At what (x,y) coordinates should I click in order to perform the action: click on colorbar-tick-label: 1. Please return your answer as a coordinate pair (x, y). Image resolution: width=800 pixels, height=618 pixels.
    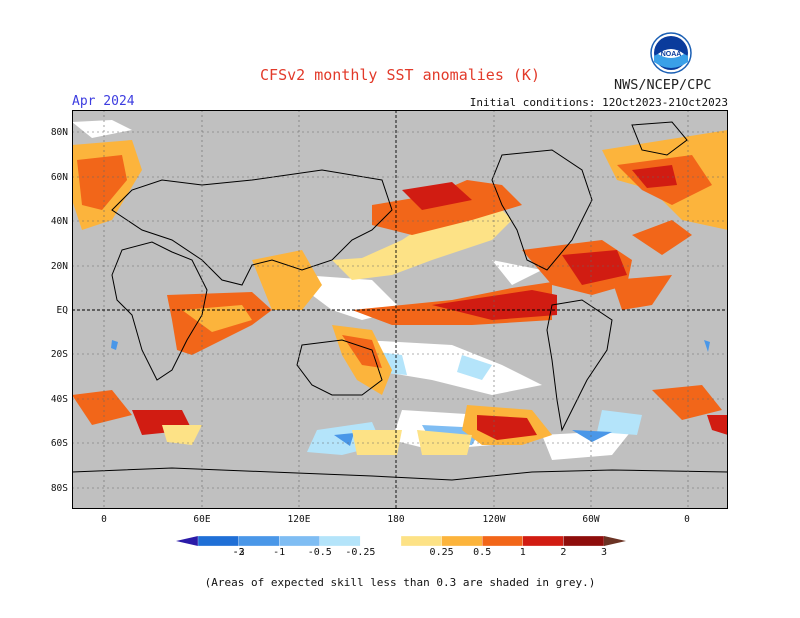
    Looking at the image, I should click on (522, 552).